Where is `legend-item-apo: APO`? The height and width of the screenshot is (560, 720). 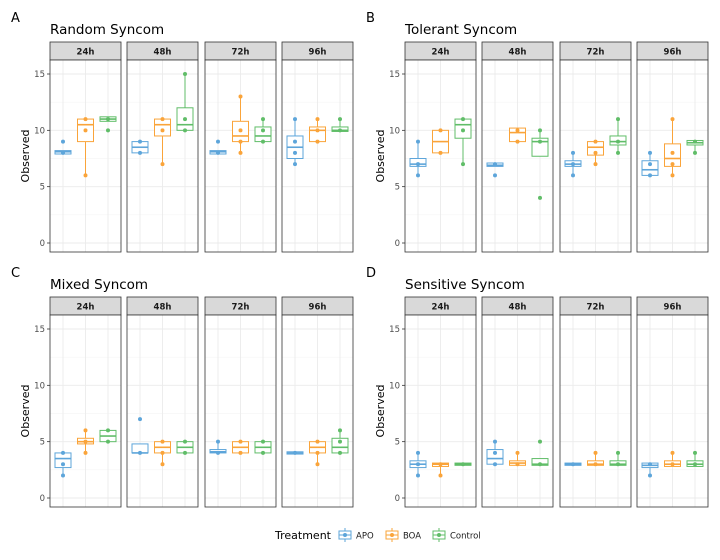
legend-item-apo: APO is located at coordinates (356, 535).